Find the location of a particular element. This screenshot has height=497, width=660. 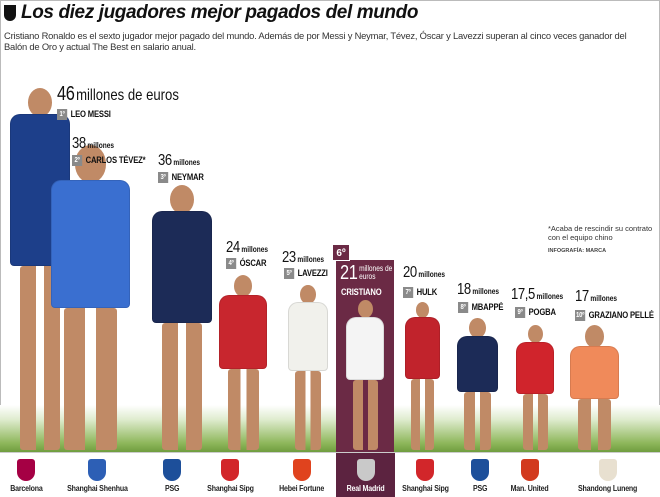

salary-value: 46 millones de euros is located at coordinates (118, 94).